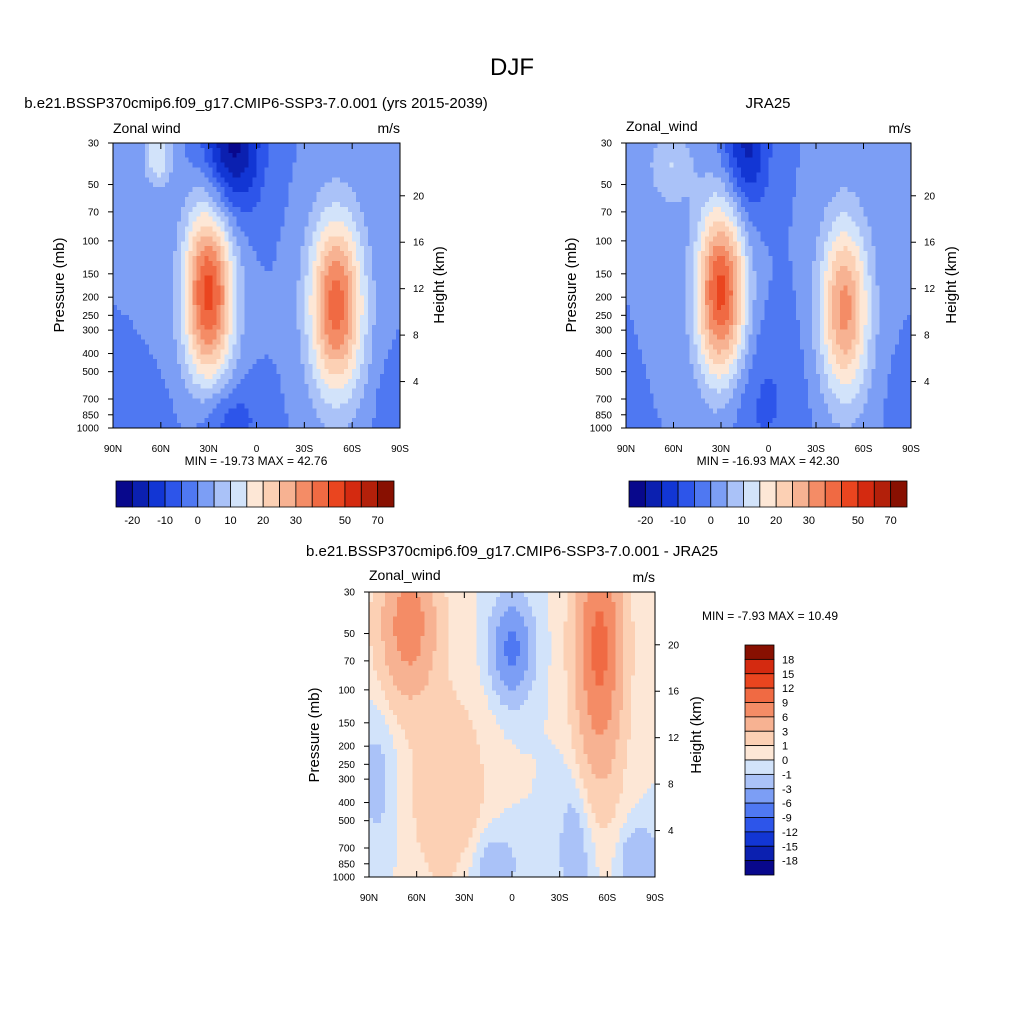  Describe the element at coordinates (788, 675) in the screenshot. I see `colorbar-label: 15` at that location.